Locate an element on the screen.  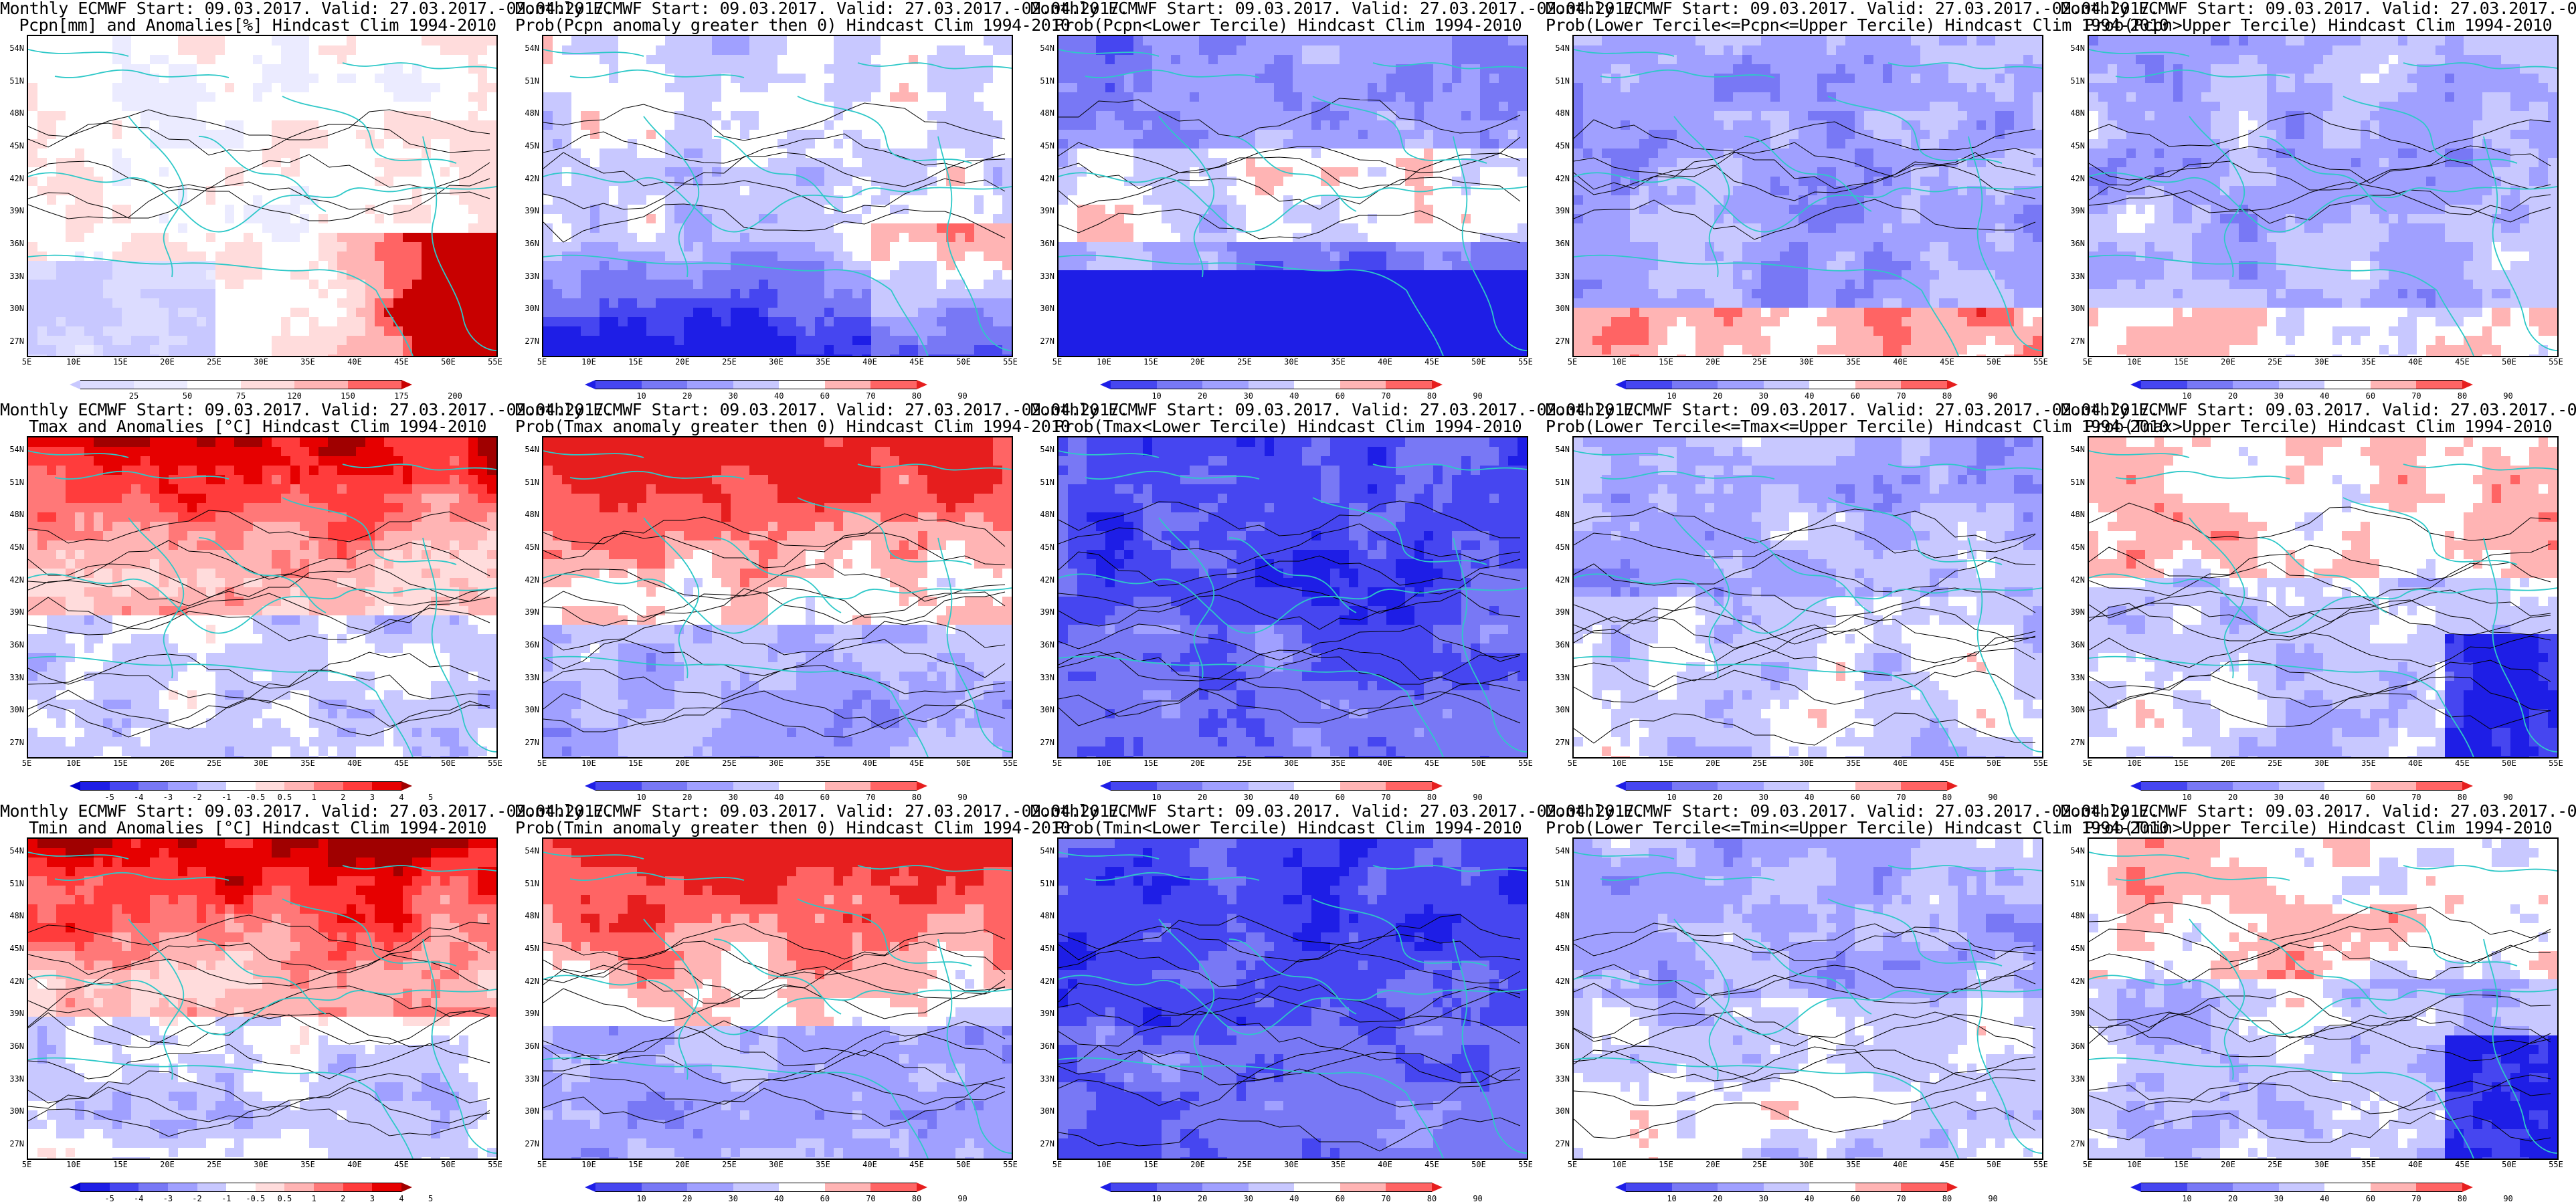
colorbar-tick-label: 80 is located at coordinates (1947, 1199).